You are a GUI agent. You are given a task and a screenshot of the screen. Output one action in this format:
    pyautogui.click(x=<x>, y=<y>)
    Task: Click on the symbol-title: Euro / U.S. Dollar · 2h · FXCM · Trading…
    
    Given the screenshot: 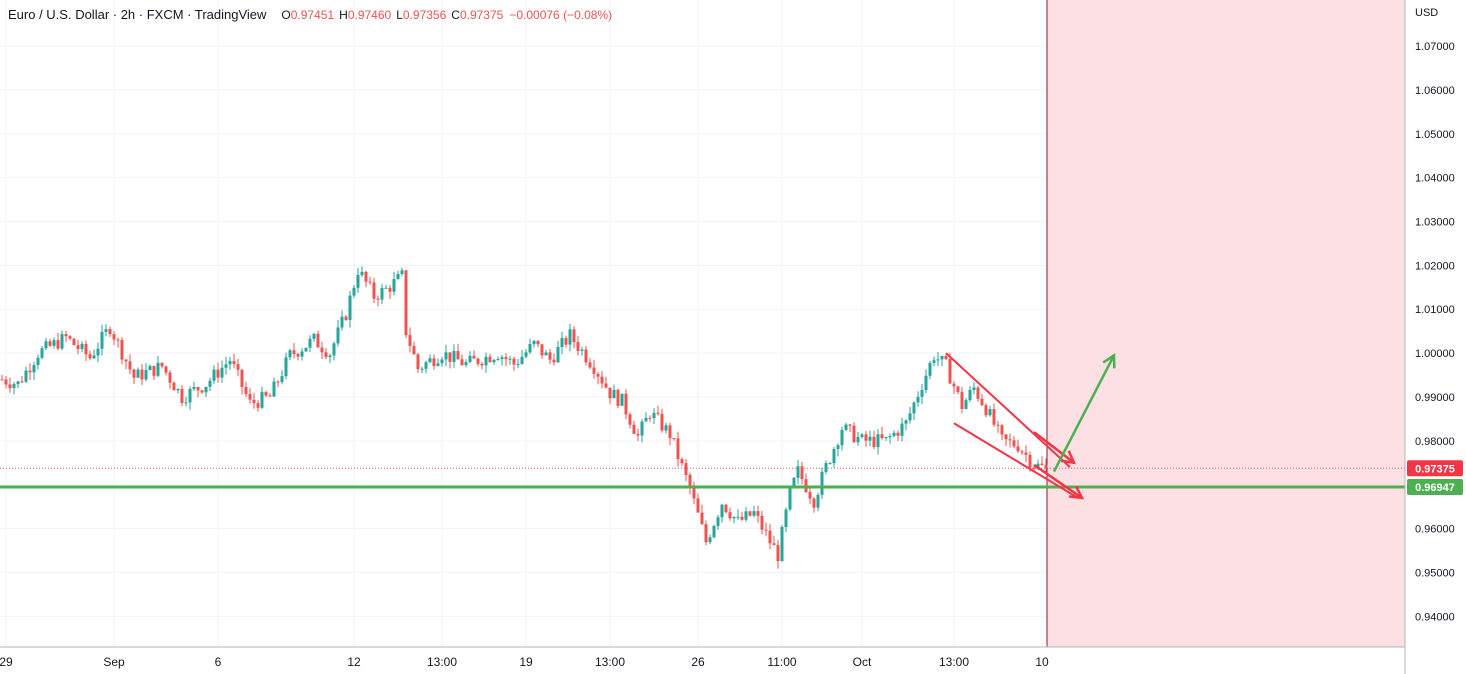 What is the action you would take?
    pyautogui.click(x=137, y=14)
    